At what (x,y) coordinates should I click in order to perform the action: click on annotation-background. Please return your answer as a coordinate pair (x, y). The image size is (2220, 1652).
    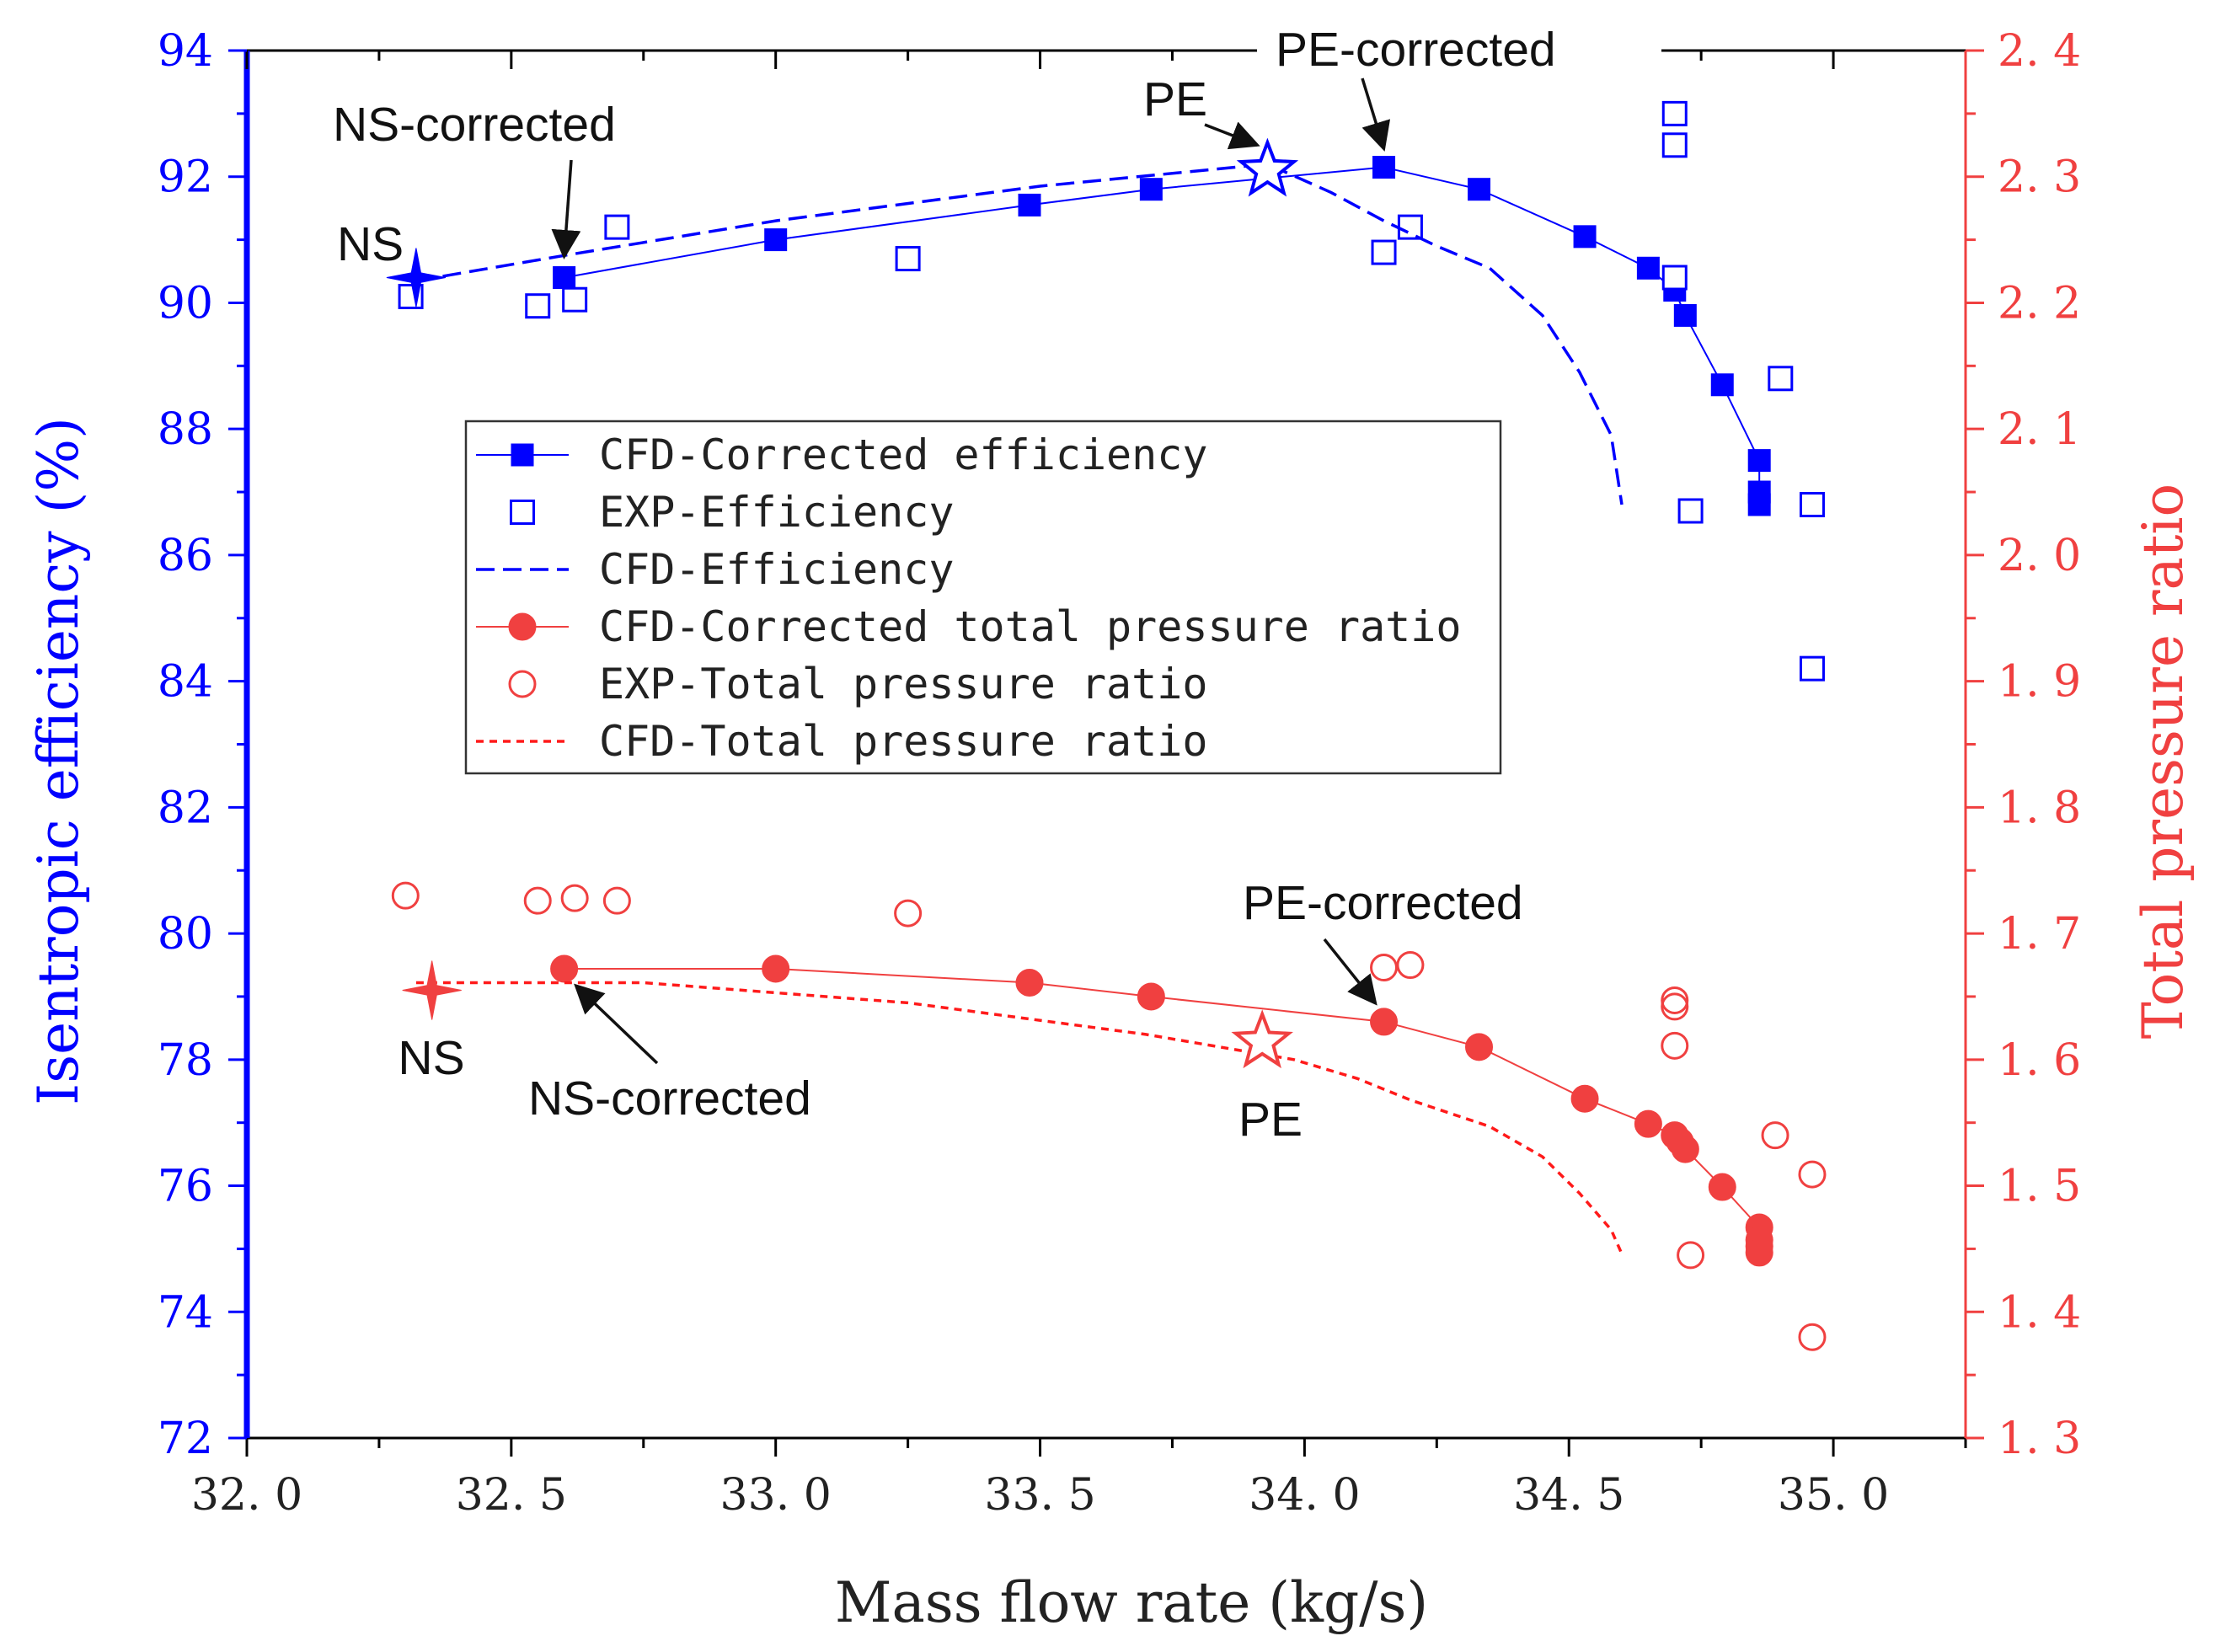
    Looking at the image, I should click on (1459, 48).